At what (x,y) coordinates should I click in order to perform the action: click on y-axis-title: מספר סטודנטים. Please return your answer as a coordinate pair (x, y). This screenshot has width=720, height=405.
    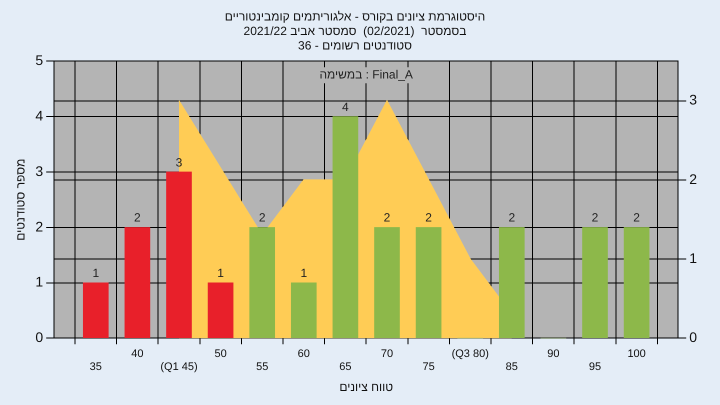
    Looking at the image, I should click on (21, 199).